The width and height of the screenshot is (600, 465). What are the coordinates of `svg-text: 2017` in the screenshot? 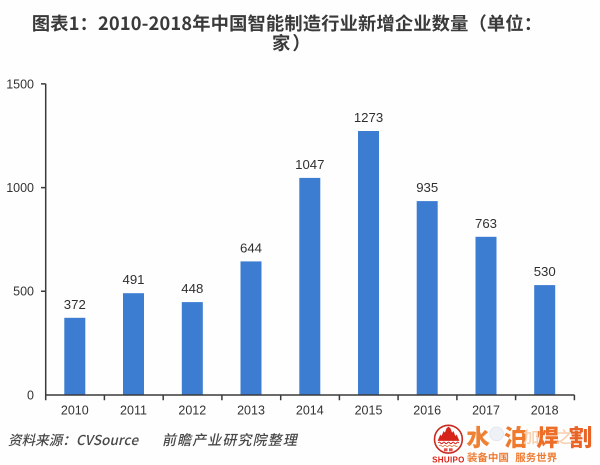 It's located at (486, 411).